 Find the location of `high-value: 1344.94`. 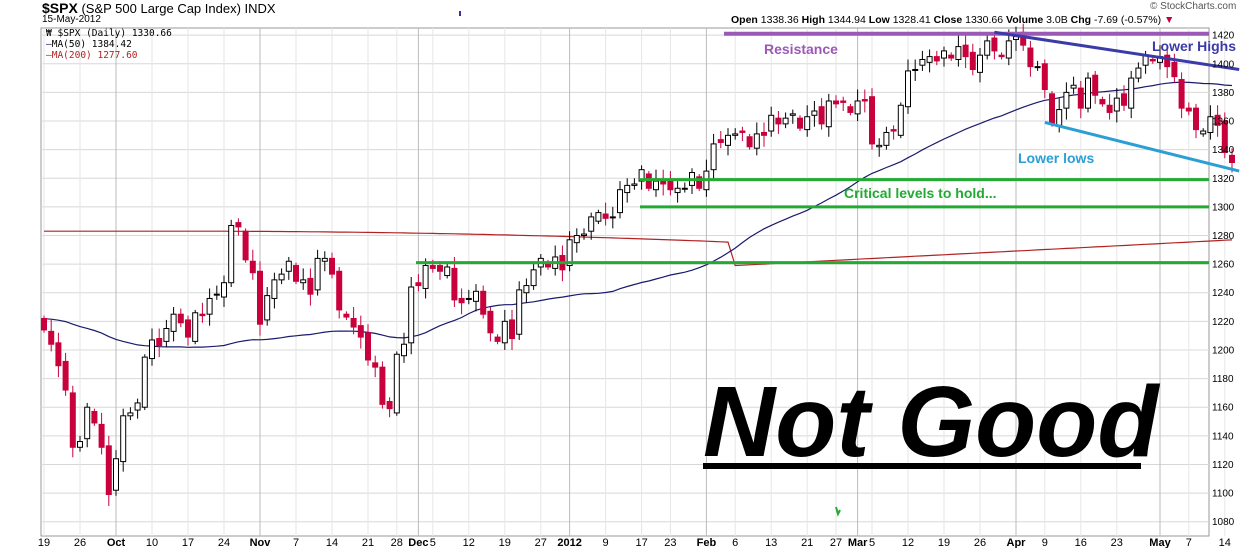

high-value: 1344.94 is located at coordinates (846, 20).